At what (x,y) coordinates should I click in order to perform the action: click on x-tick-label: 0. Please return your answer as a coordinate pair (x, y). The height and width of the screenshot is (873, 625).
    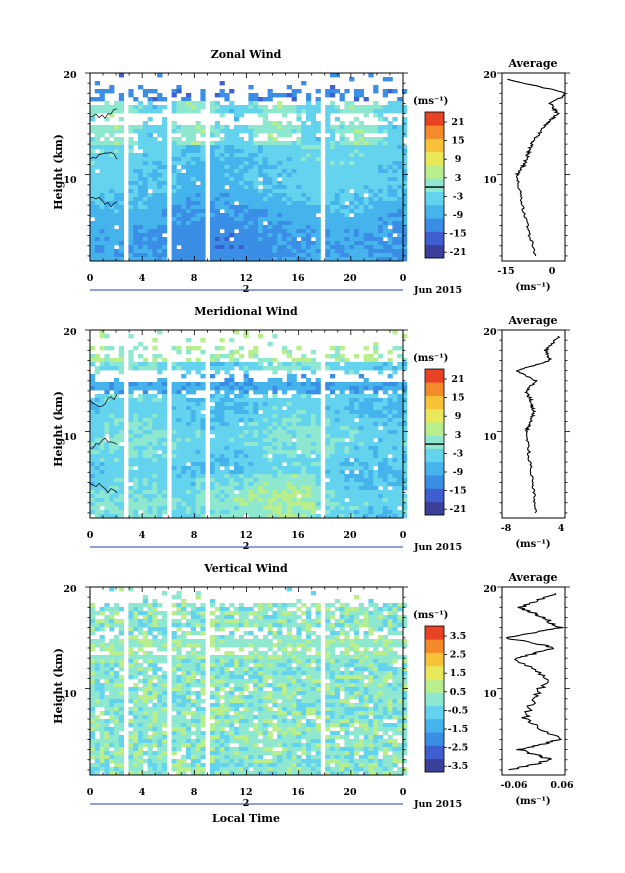
    Looking at the image, I should click on (403, 535).